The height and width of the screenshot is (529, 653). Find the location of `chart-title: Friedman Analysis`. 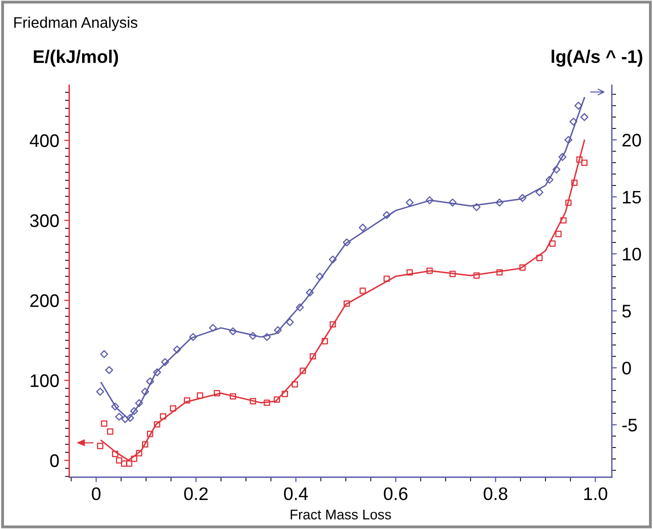

chart-title: Friedman Analysis is located at coordinates (76, 23).